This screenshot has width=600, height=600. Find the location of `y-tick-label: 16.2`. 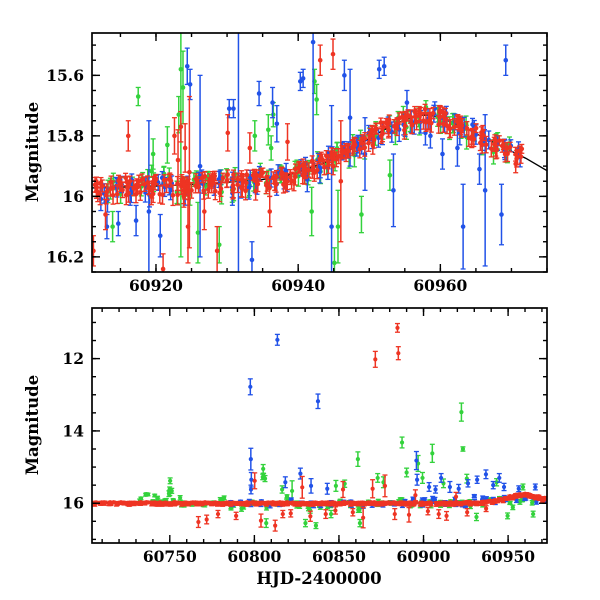

y-tick-label: 16.2 is located at coordinates (65, 256).